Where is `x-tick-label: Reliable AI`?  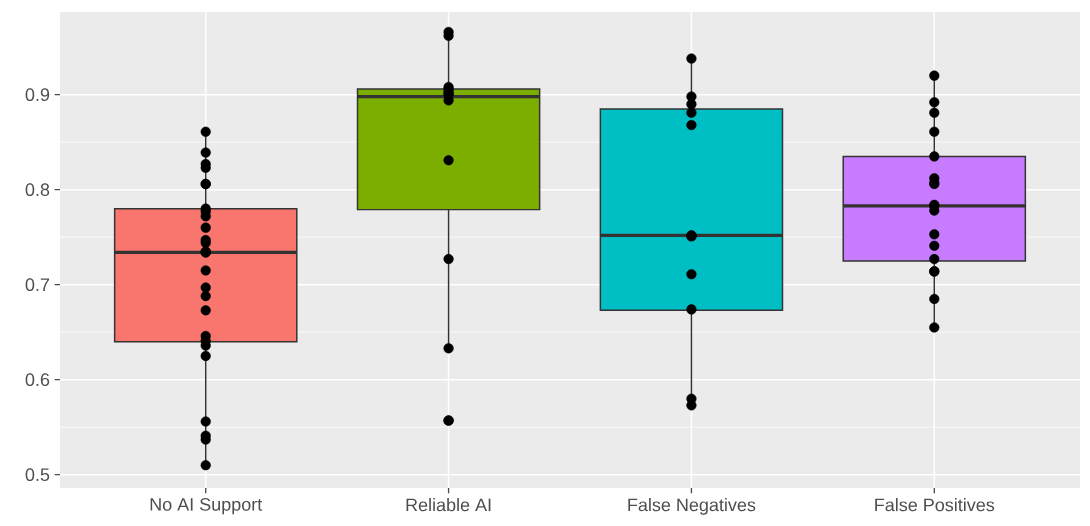
x-tick-label: Reliable AI is located at coordinates (448, 505).